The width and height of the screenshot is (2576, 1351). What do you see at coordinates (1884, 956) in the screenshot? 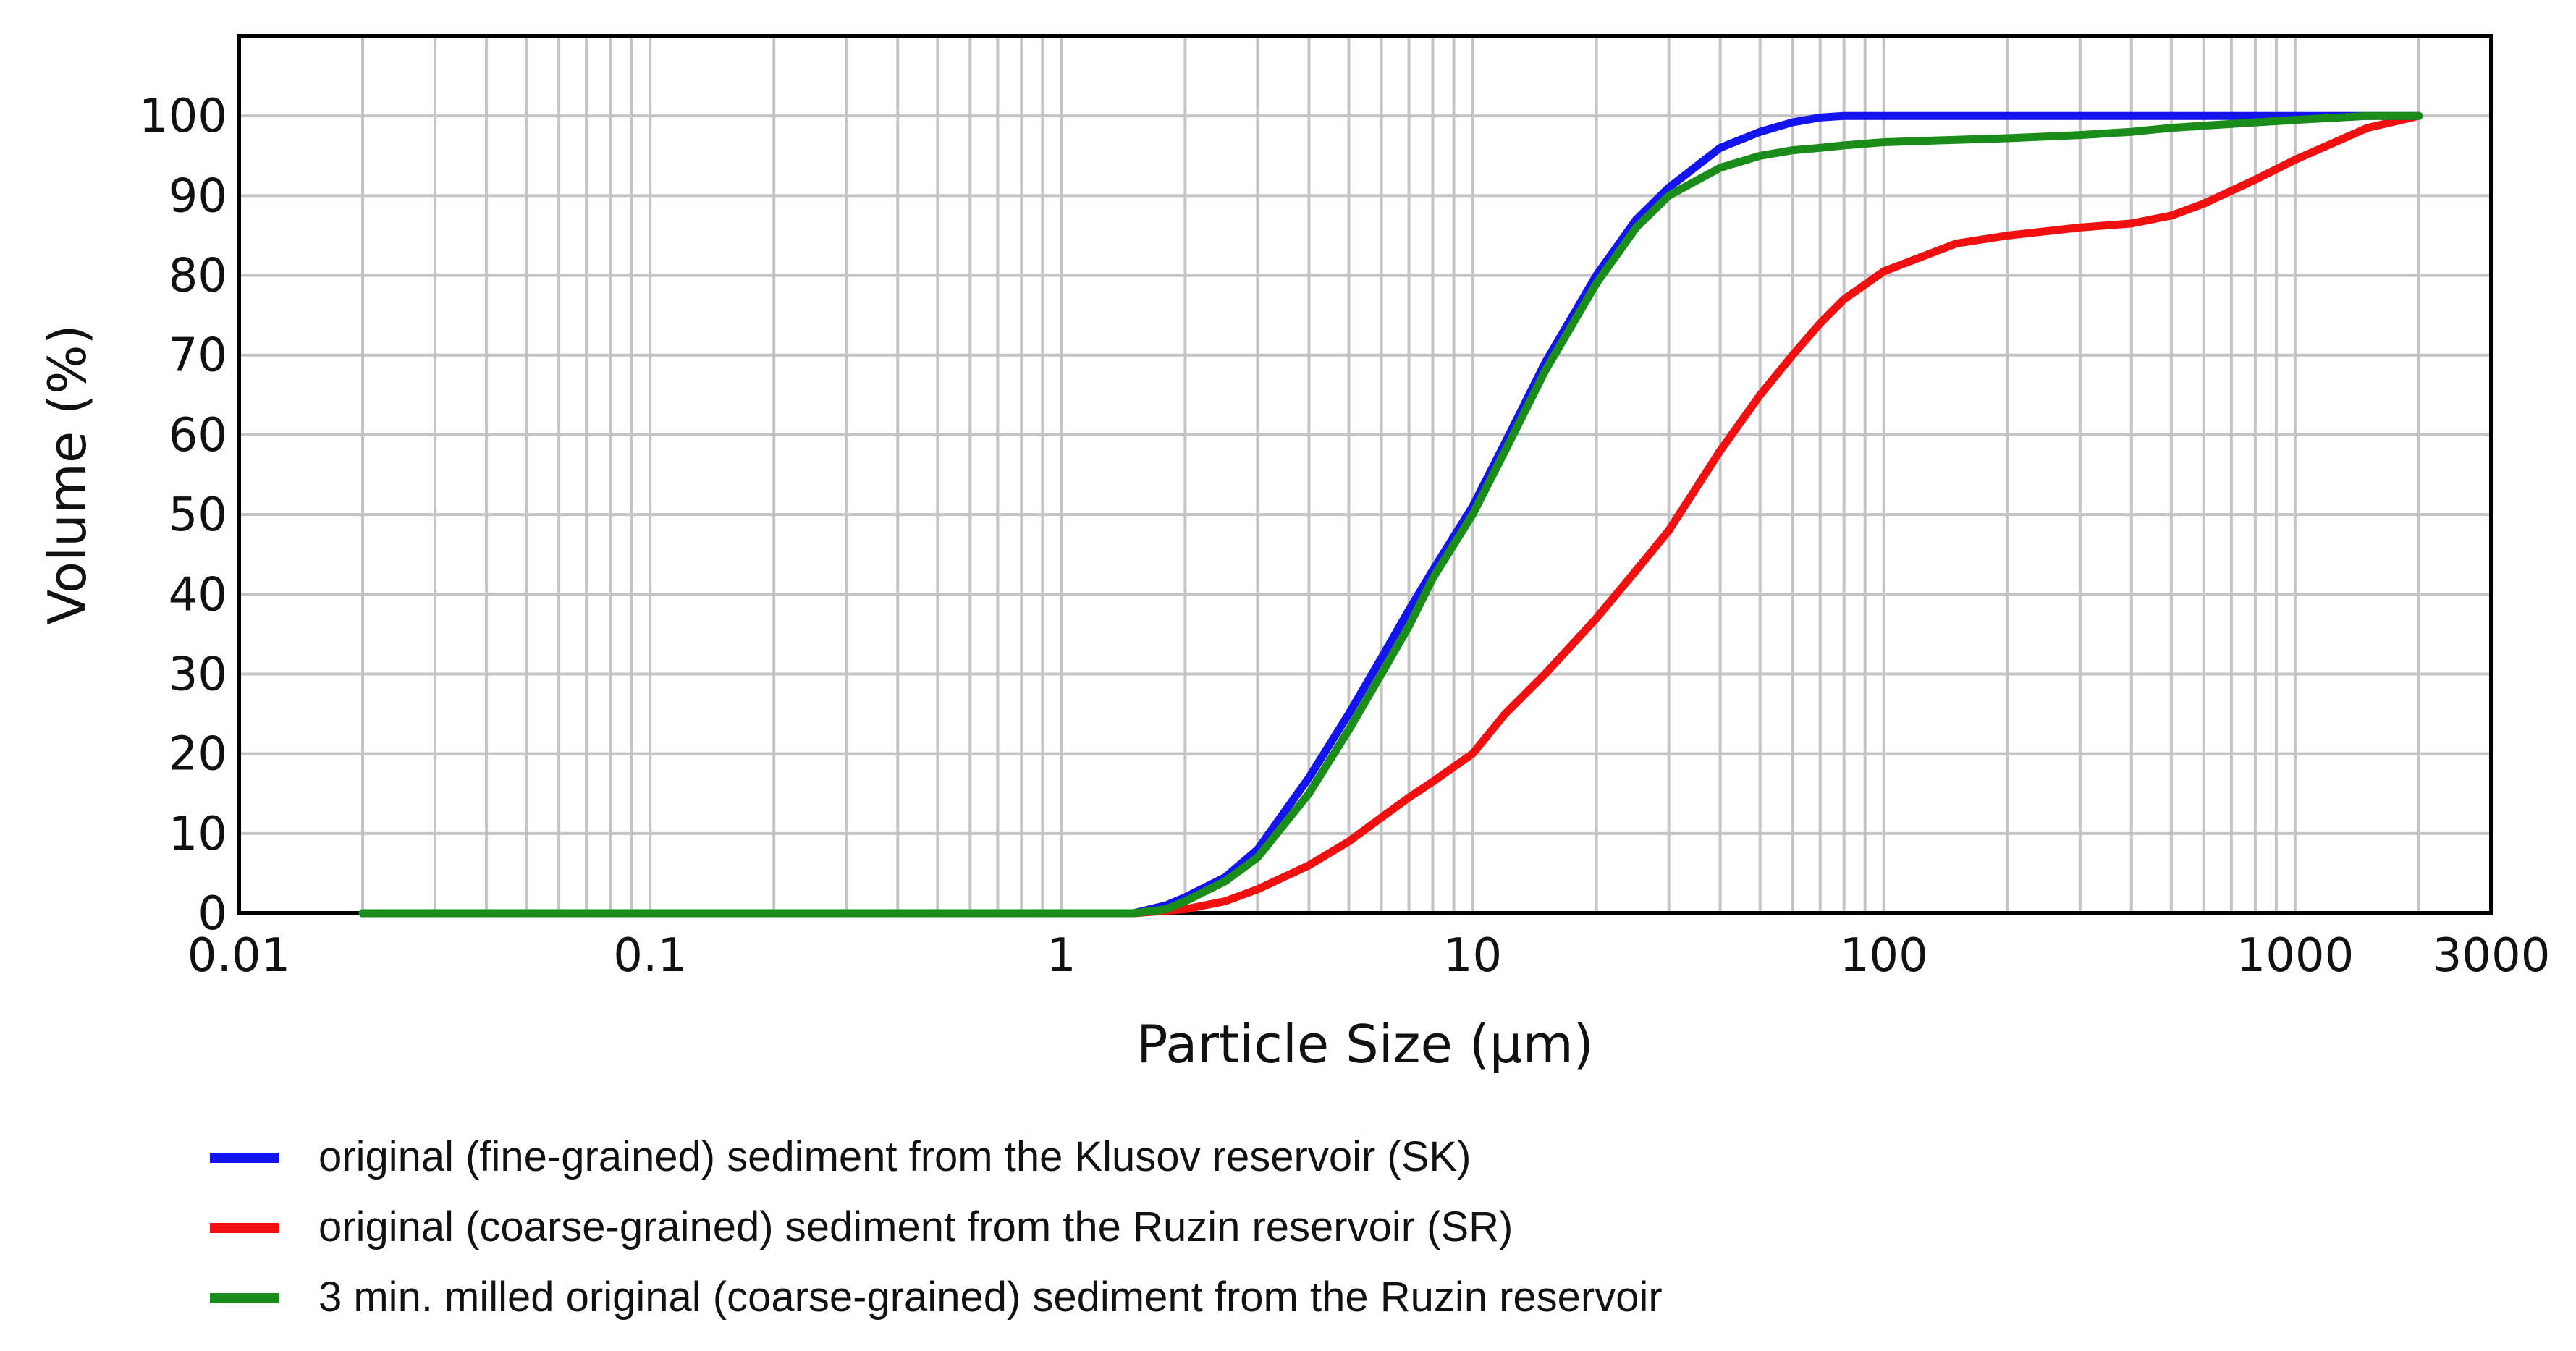
I see `x-tick-label: 100` at bounding box center [1884, 956].